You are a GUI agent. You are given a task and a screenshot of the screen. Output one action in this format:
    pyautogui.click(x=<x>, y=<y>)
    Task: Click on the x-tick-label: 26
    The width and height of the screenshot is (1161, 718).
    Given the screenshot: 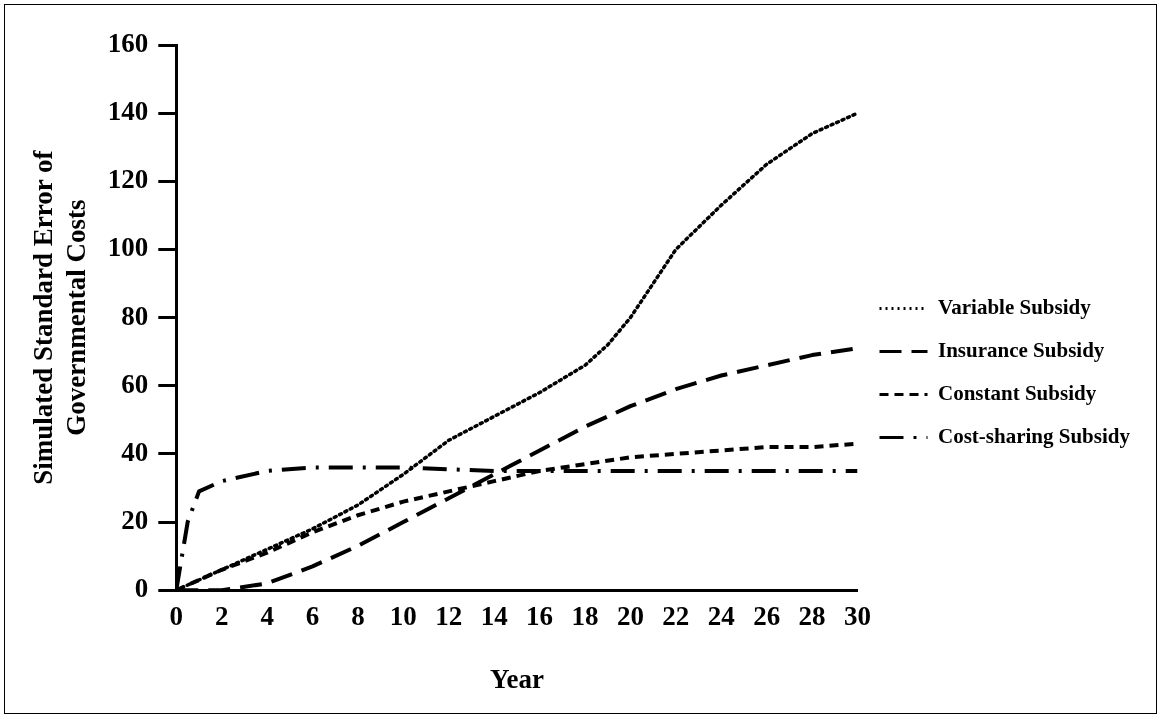 What is the action you would take?
    pyautogui.click(x=767, y=616)
    